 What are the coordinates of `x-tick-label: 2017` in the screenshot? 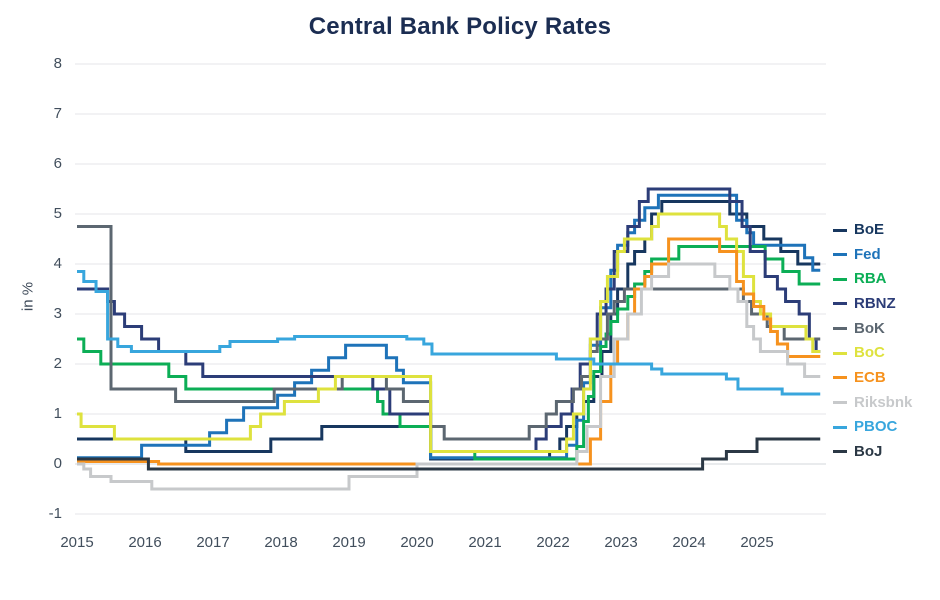 It's located at (213, 542).